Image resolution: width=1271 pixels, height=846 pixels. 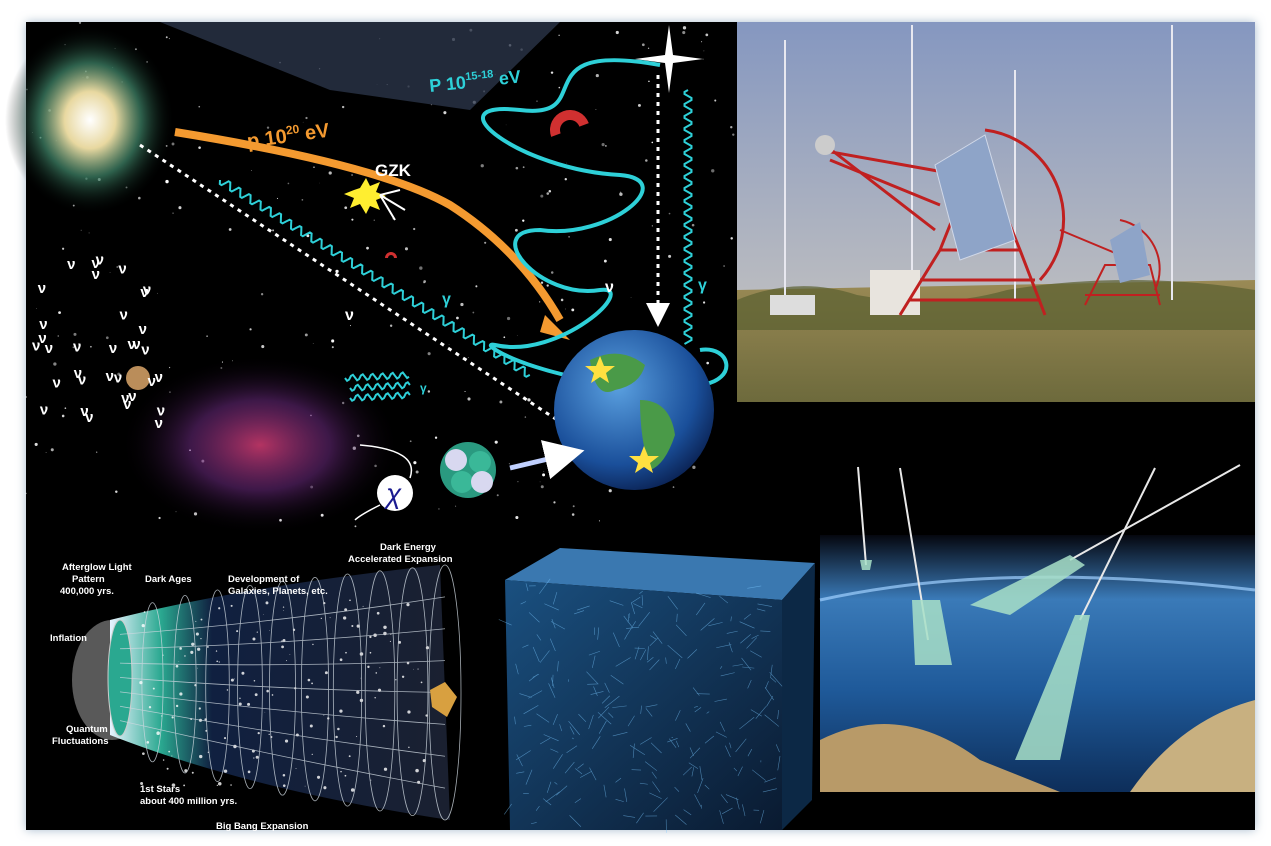 I want to click on gzk-products, so click(x=392, y=205).